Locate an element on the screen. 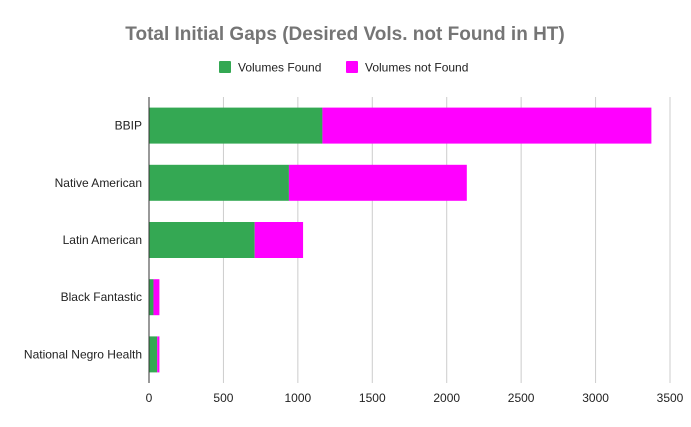  x-tick-label: 3000 is located at coordinates (595, 398).